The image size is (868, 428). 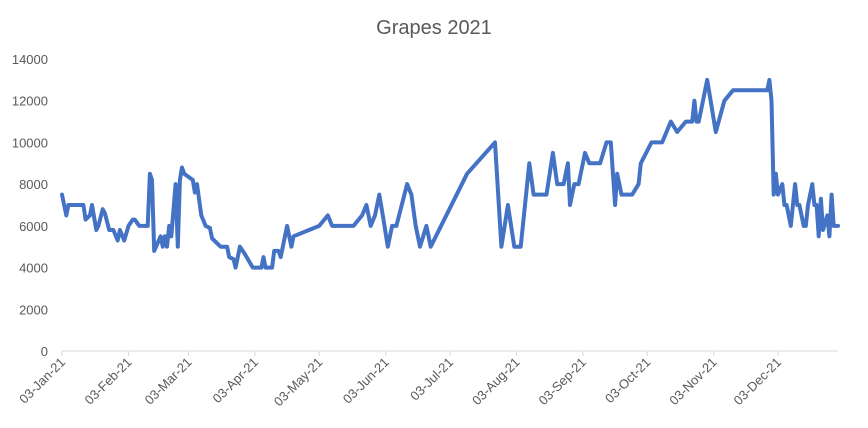 What do you see at coordinates (562, 382) in the screenshot?
I see `x-tick-label: 03-Sep-21` at bounding box center [562, 382].